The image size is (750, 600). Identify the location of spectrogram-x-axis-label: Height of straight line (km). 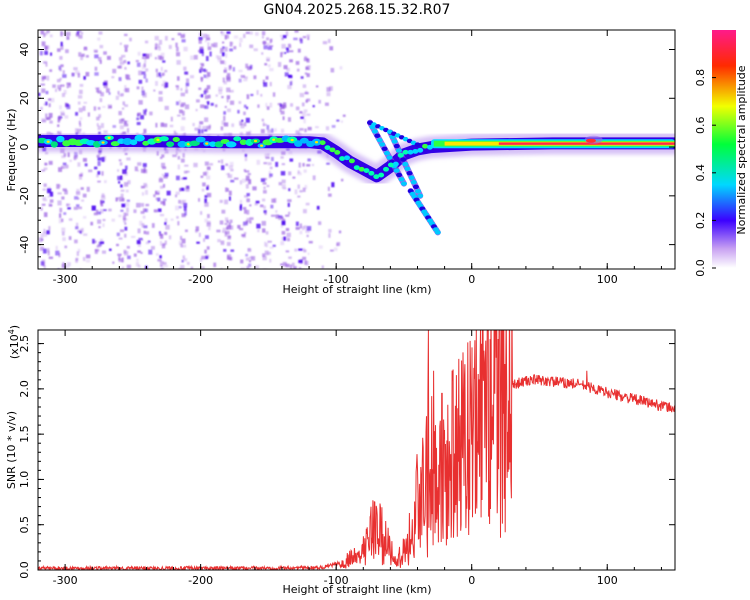
(356, 289).